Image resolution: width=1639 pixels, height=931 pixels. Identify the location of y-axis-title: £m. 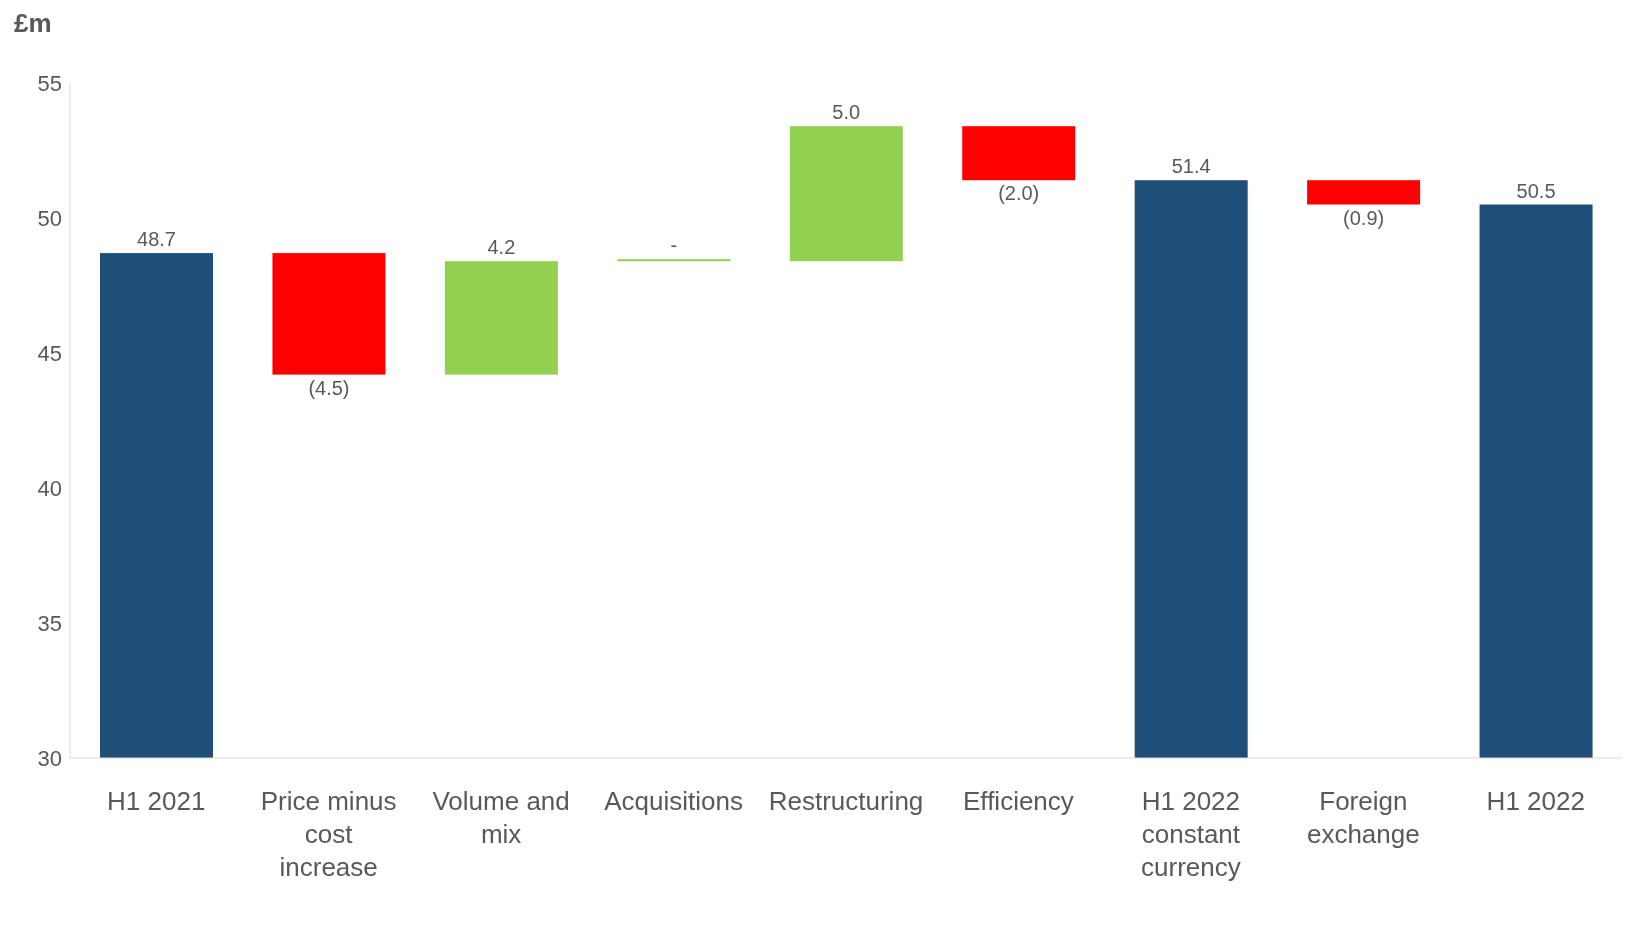
(33, 23).